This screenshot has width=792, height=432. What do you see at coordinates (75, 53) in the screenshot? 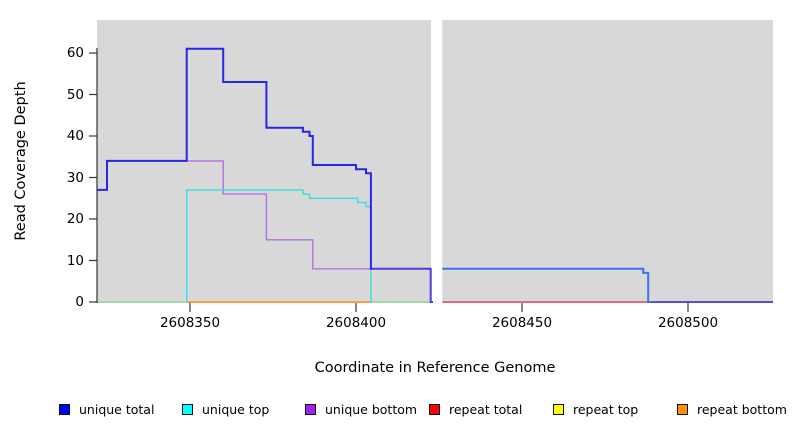
I see `y-tick-label-60: 60` at bounding box center [75, 53].